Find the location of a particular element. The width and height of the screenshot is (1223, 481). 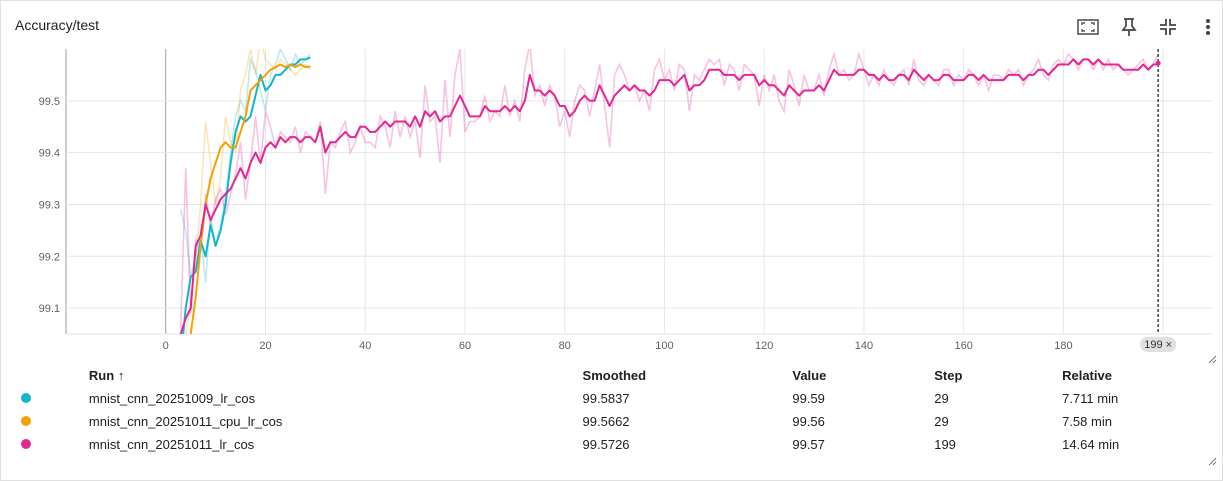

more-vert-icon is located at coordinates (1208, 27).